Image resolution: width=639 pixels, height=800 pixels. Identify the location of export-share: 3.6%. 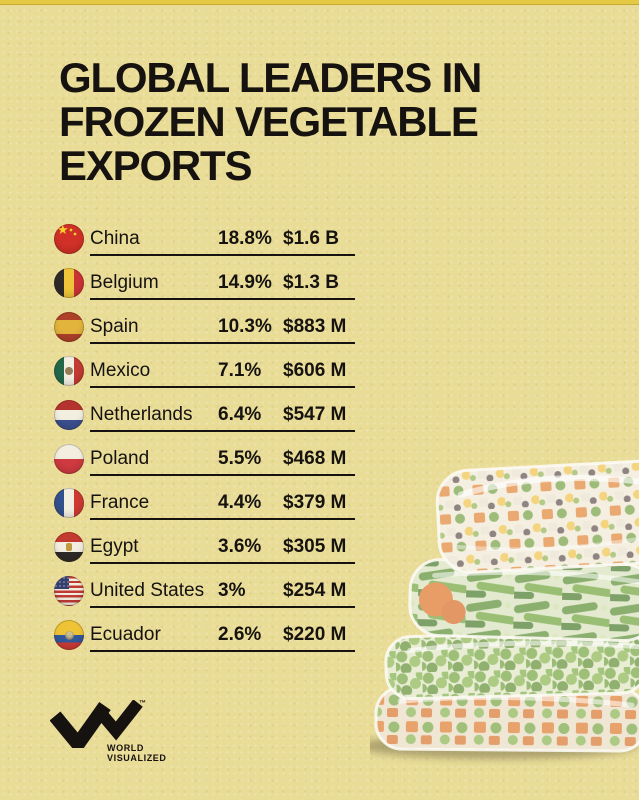
(240, 546).